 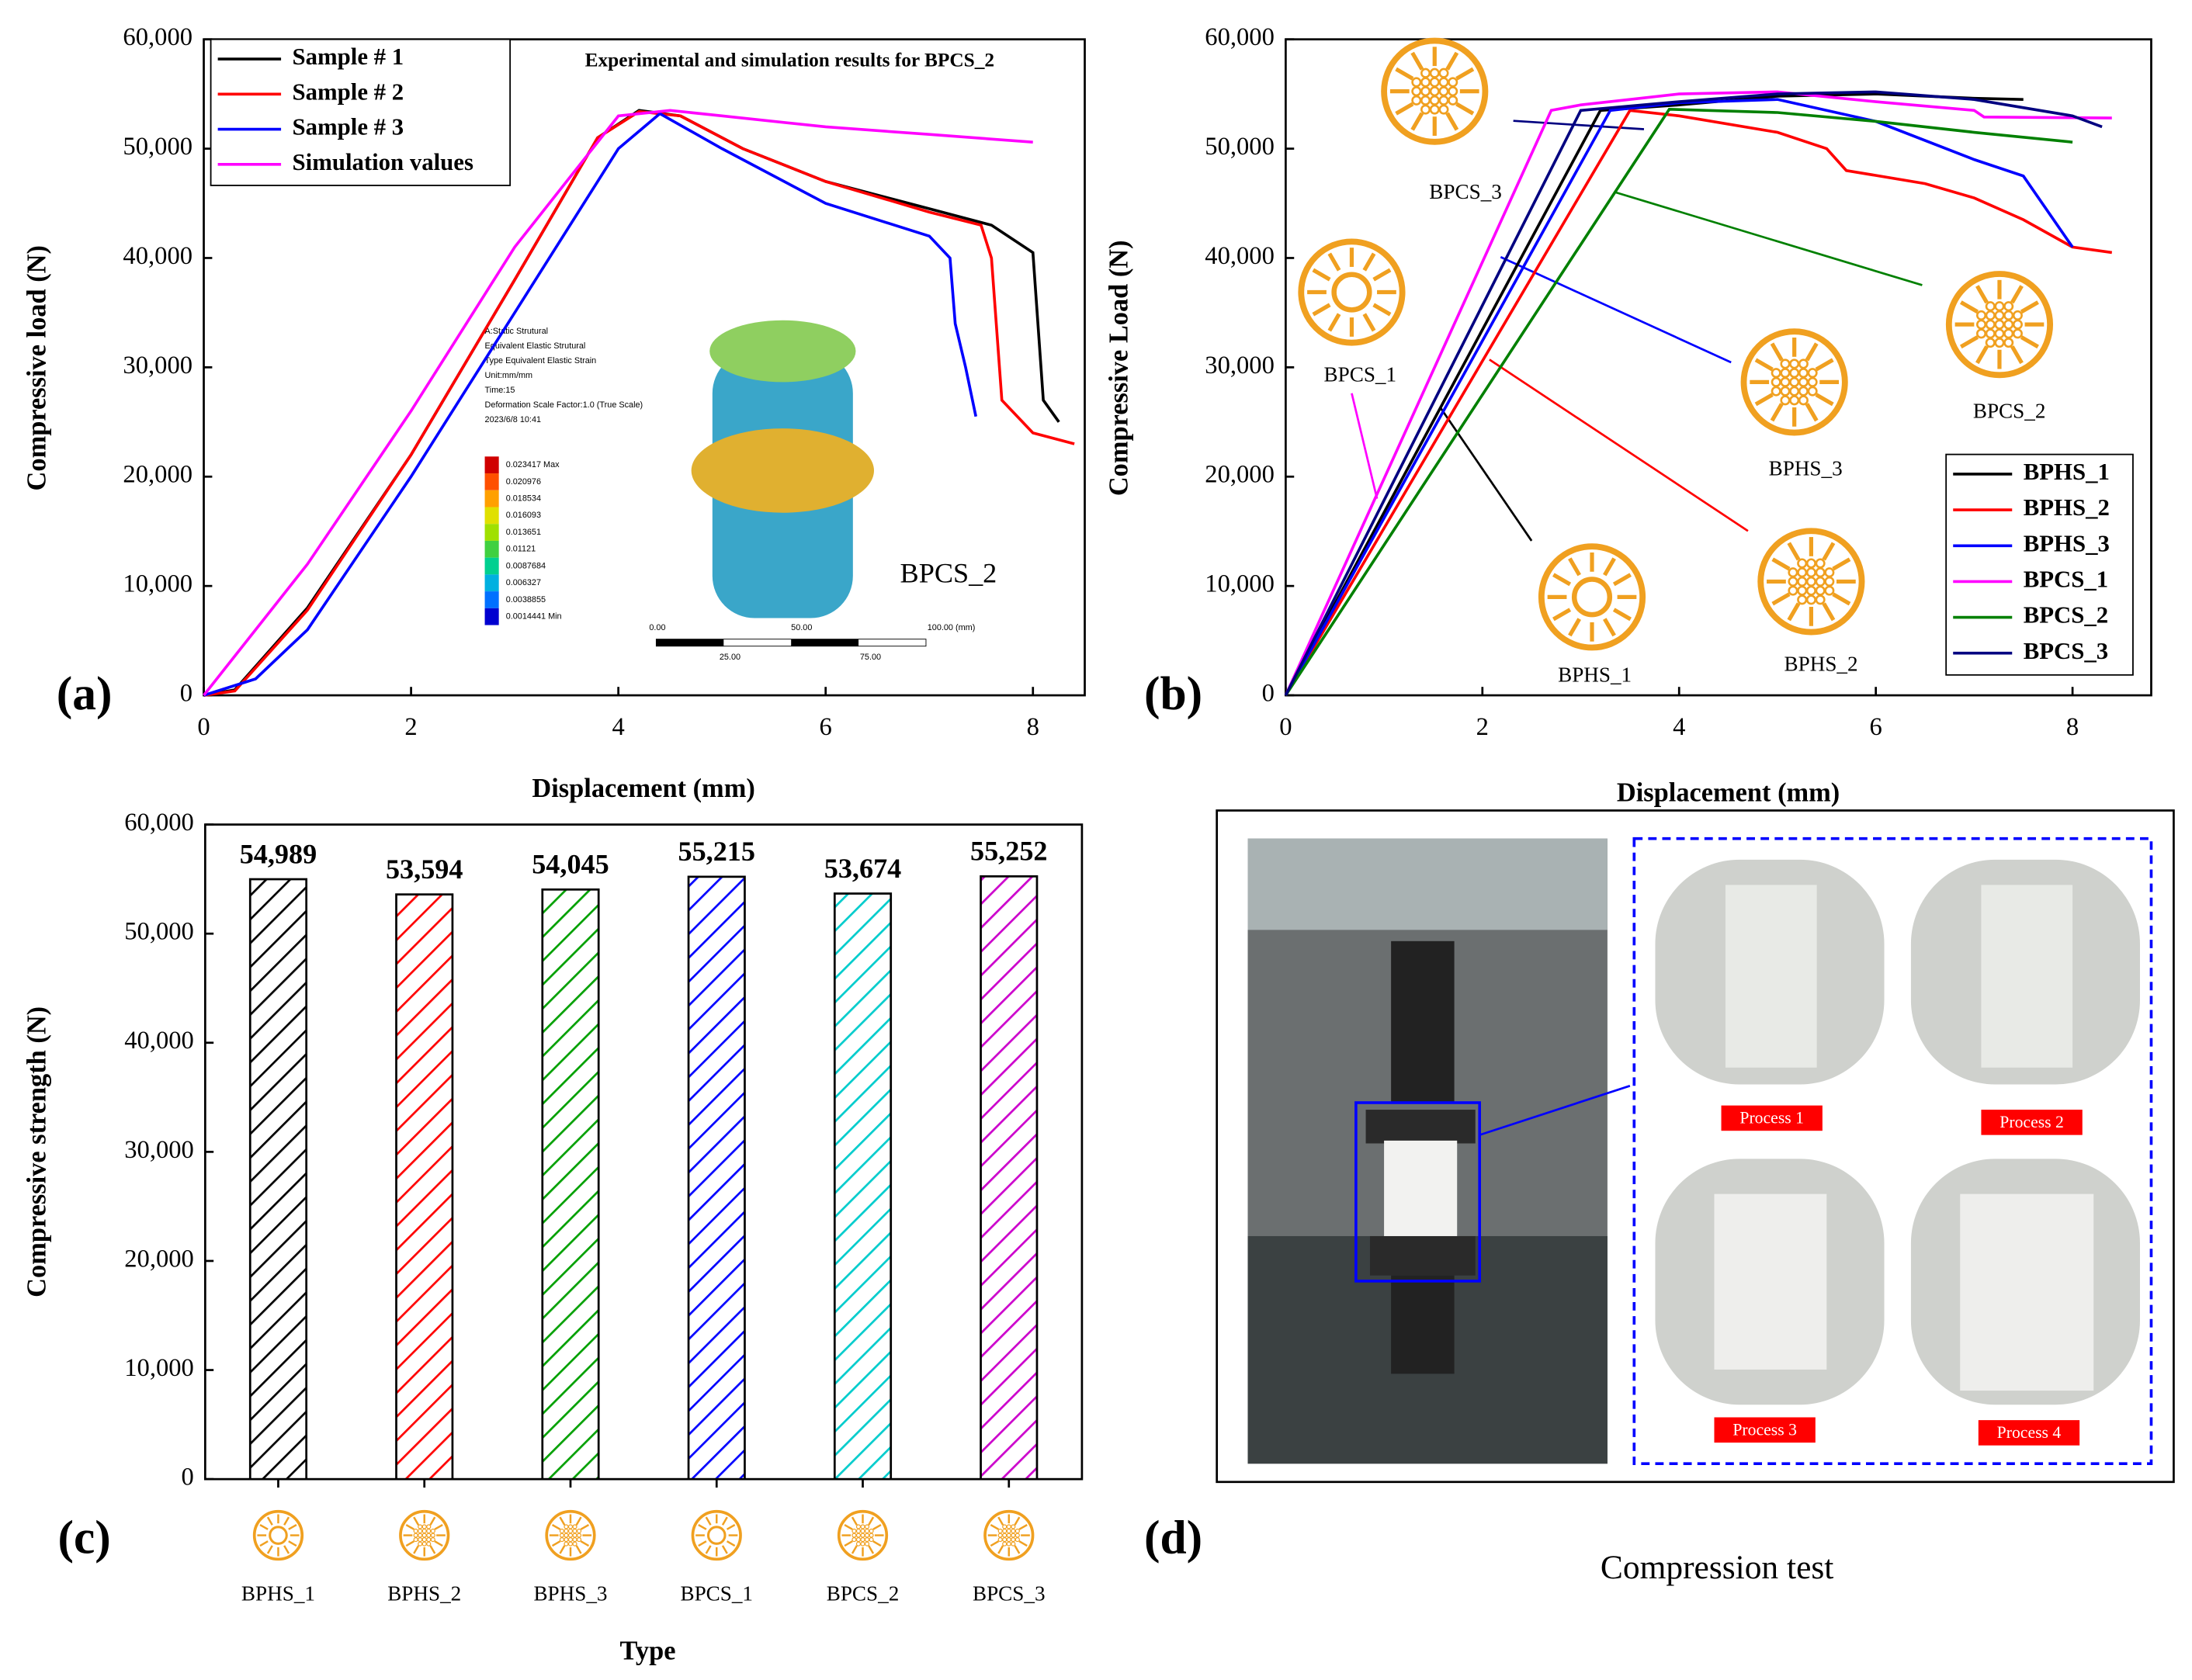 What do you see at coordinates (648, 1651) in the screenshot?
I see `x-axis-label: Type` at bounding box center [648, 1651].